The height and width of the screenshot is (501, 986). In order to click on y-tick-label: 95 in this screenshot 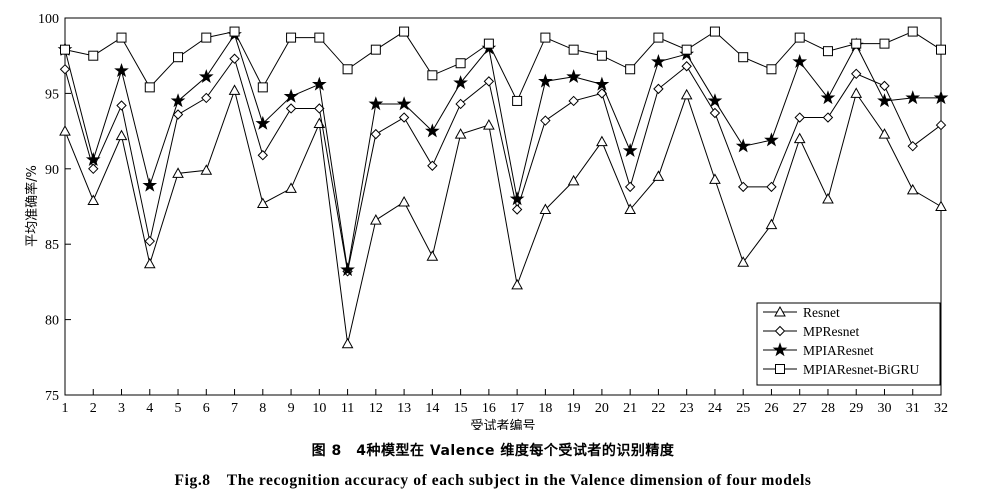, I will do `click(52, 94)`.